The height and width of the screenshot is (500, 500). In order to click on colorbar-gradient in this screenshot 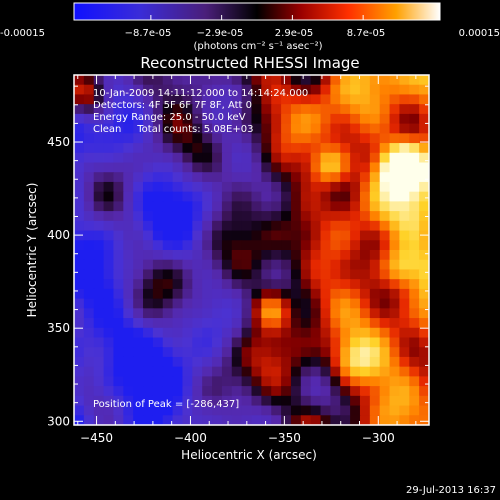, I will do `click(257, 11)`.